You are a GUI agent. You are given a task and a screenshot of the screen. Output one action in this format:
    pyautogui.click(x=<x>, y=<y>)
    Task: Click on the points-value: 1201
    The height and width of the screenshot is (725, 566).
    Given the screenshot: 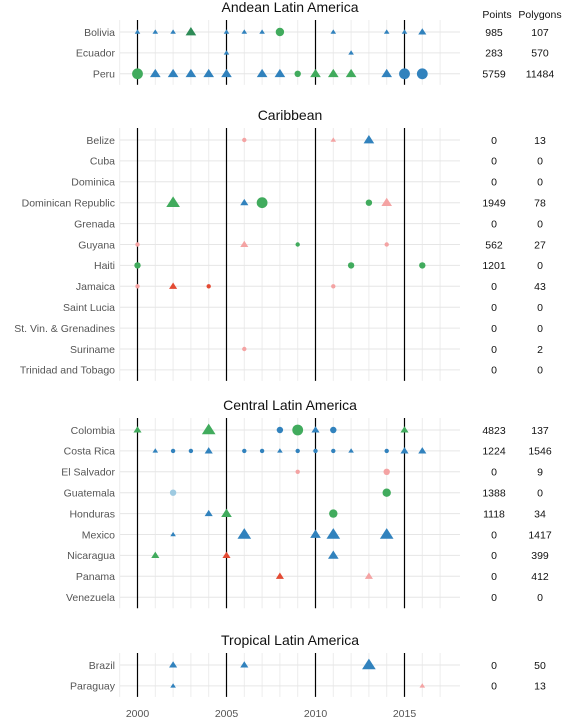 What is the action you would take?
    pyautogui.click(x=494, y=266)
    